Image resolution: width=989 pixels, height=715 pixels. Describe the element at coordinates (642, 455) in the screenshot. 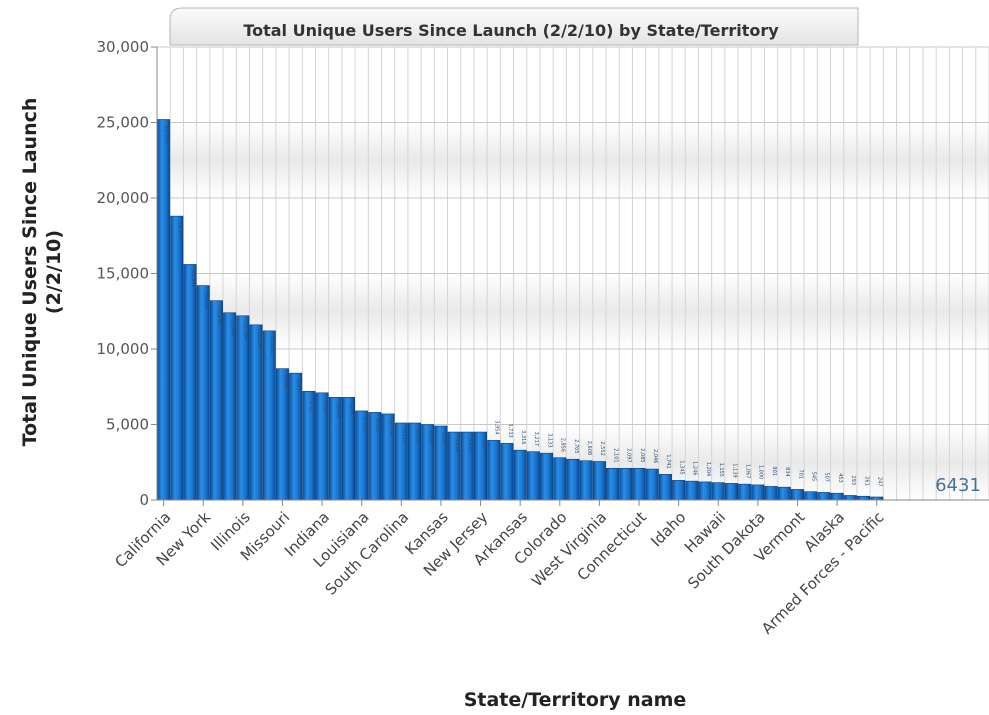

I see `value-label: 2,085` at that location.